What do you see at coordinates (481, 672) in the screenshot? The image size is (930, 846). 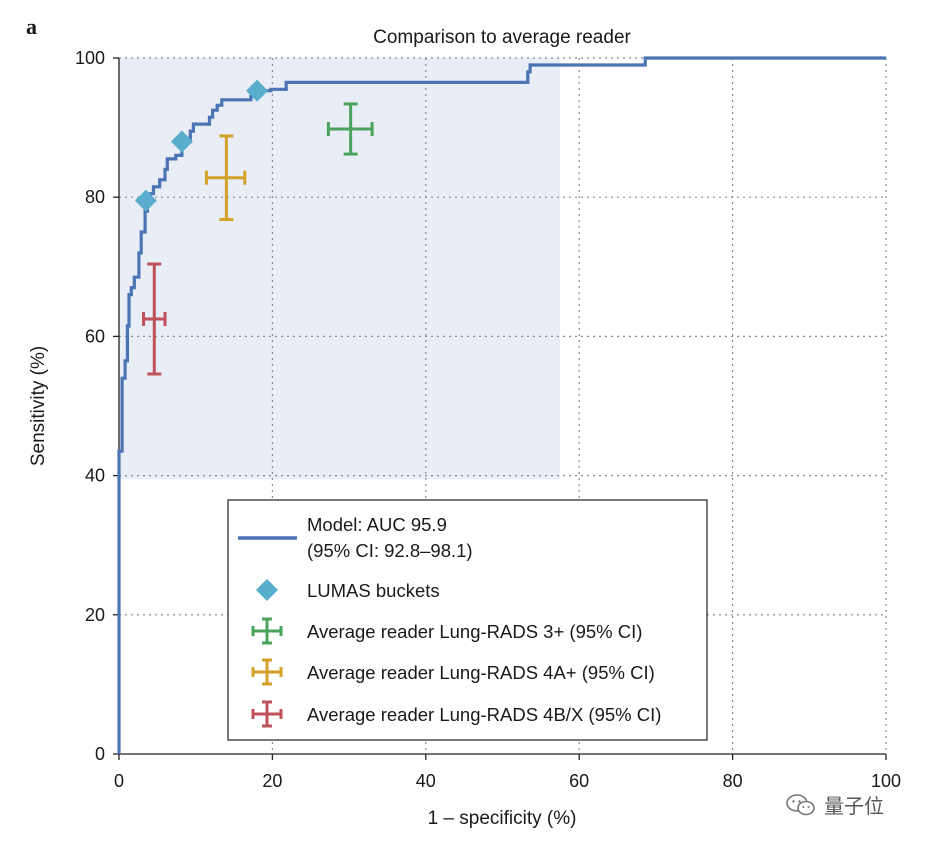 I see `legend-label-reader-2: Average reader Lung-RADS 4A+ (95% CI)` at bounding box center [481, 672].